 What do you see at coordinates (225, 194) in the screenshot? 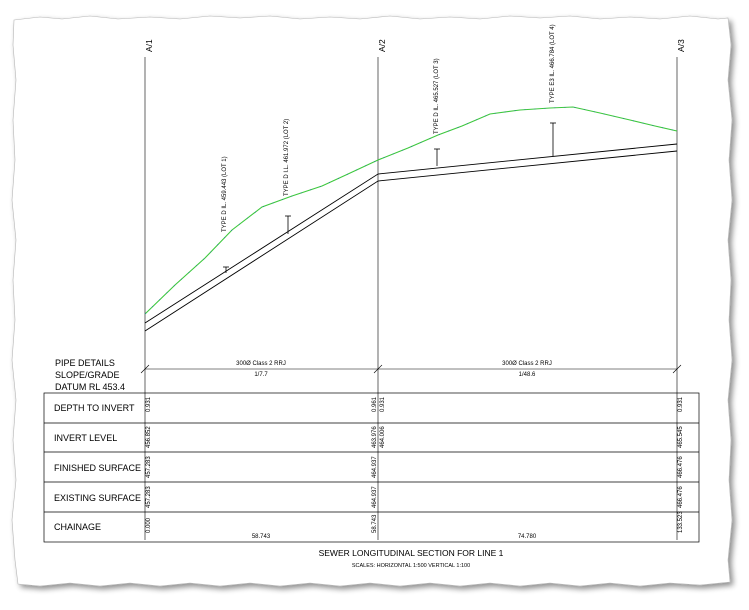
I see `annotation-lot1: TYPE D IL. 459.443 (LOT 1)` at bounding box center [225, 194].